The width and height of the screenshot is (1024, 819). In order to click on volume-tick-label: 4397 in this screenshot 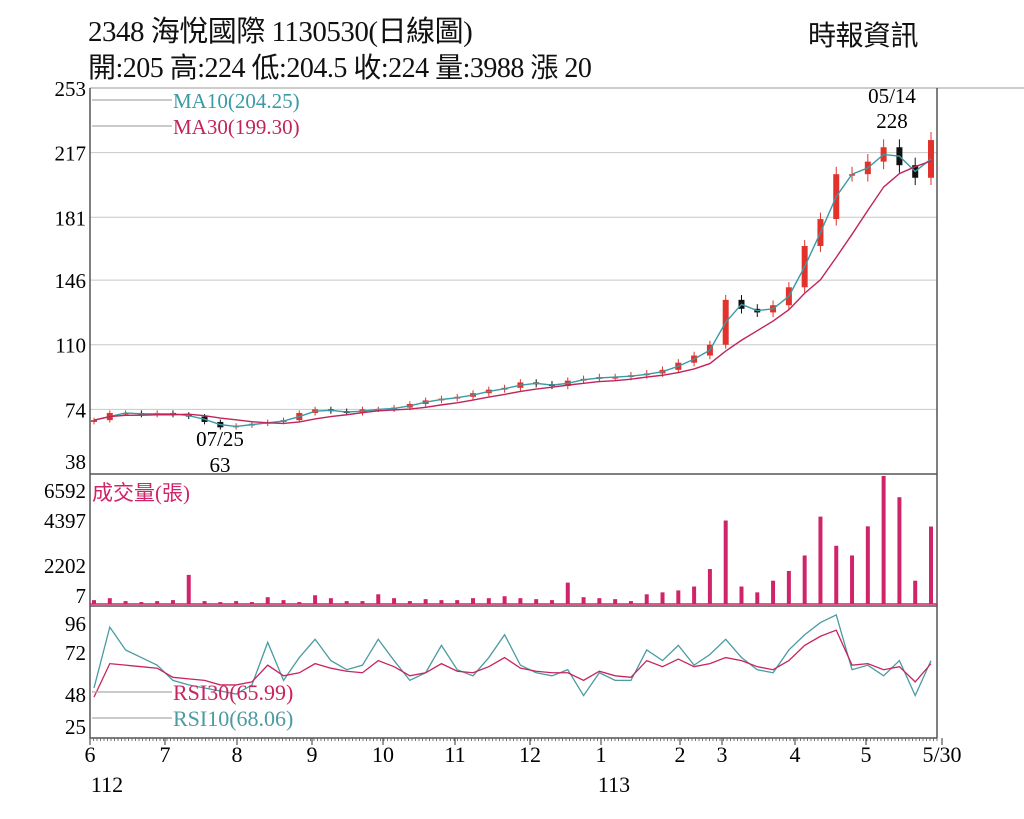, I will do `click(65, 521)`.